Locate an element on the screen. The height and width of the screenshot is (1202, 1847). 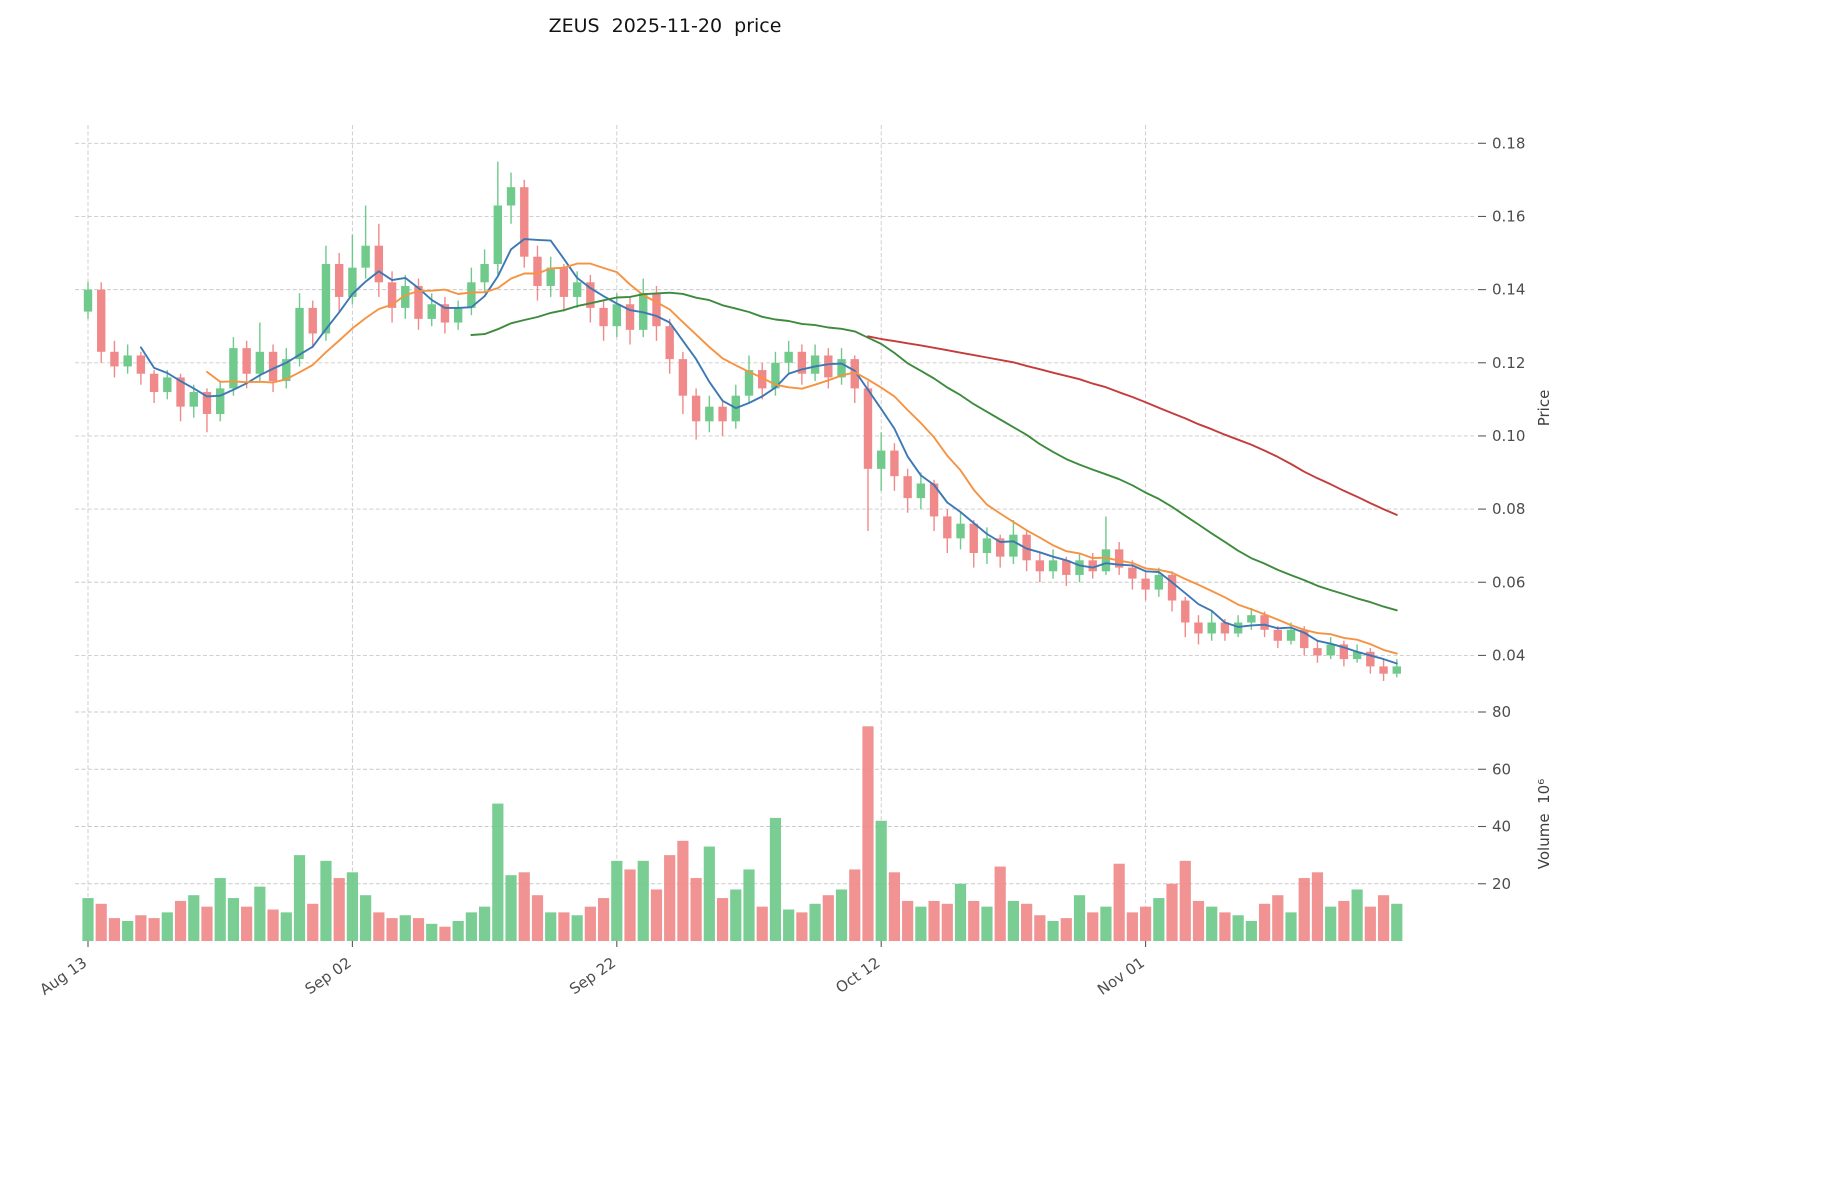
x-tick-label: Sep 22 is located at coordinates (592, 976).